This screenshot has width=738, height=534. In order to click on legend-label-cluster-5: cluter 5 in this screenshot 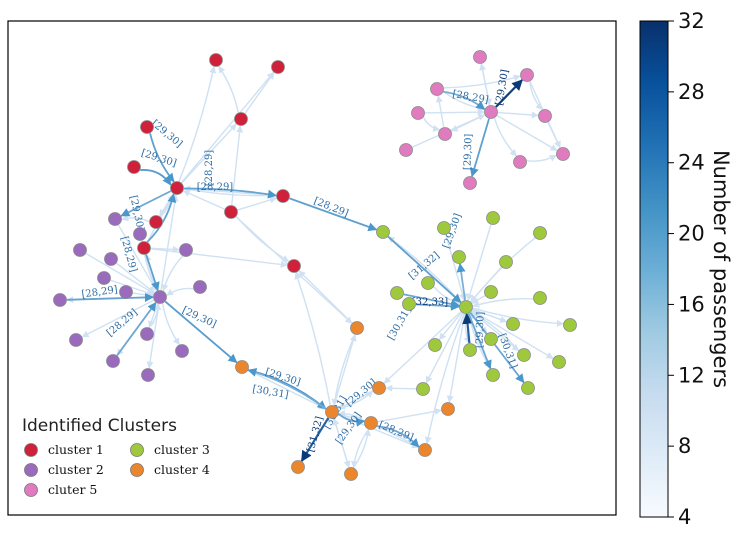, I will do `click(72, 489)`.